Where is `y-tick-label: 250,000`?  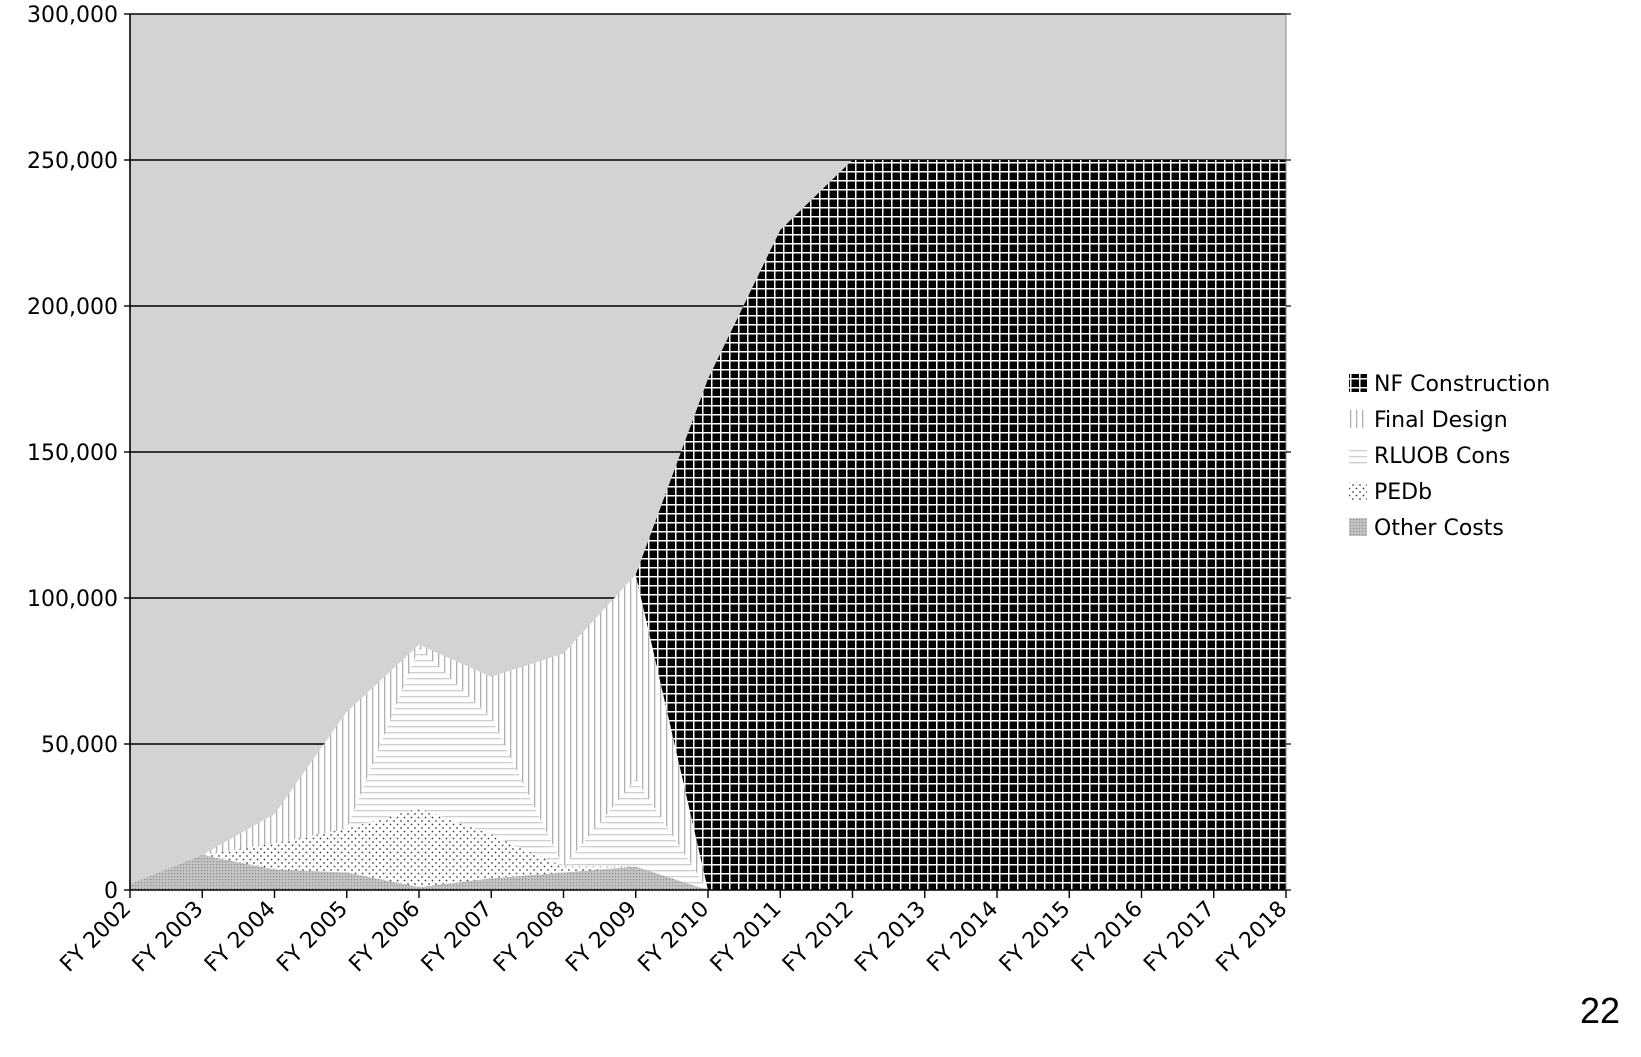 y-tick-label: 250,000 is located at coordinates (72, 161).